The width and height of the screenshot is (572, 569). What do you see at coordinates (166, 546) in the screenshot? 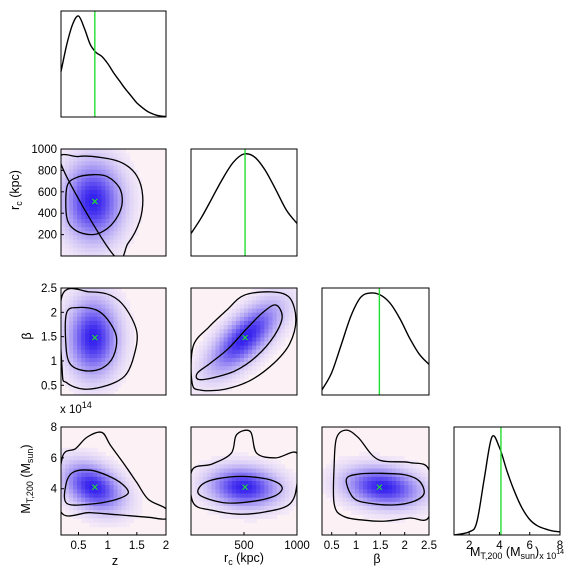
I see `x-tick-label: 2` at bounding box center [166, 546].